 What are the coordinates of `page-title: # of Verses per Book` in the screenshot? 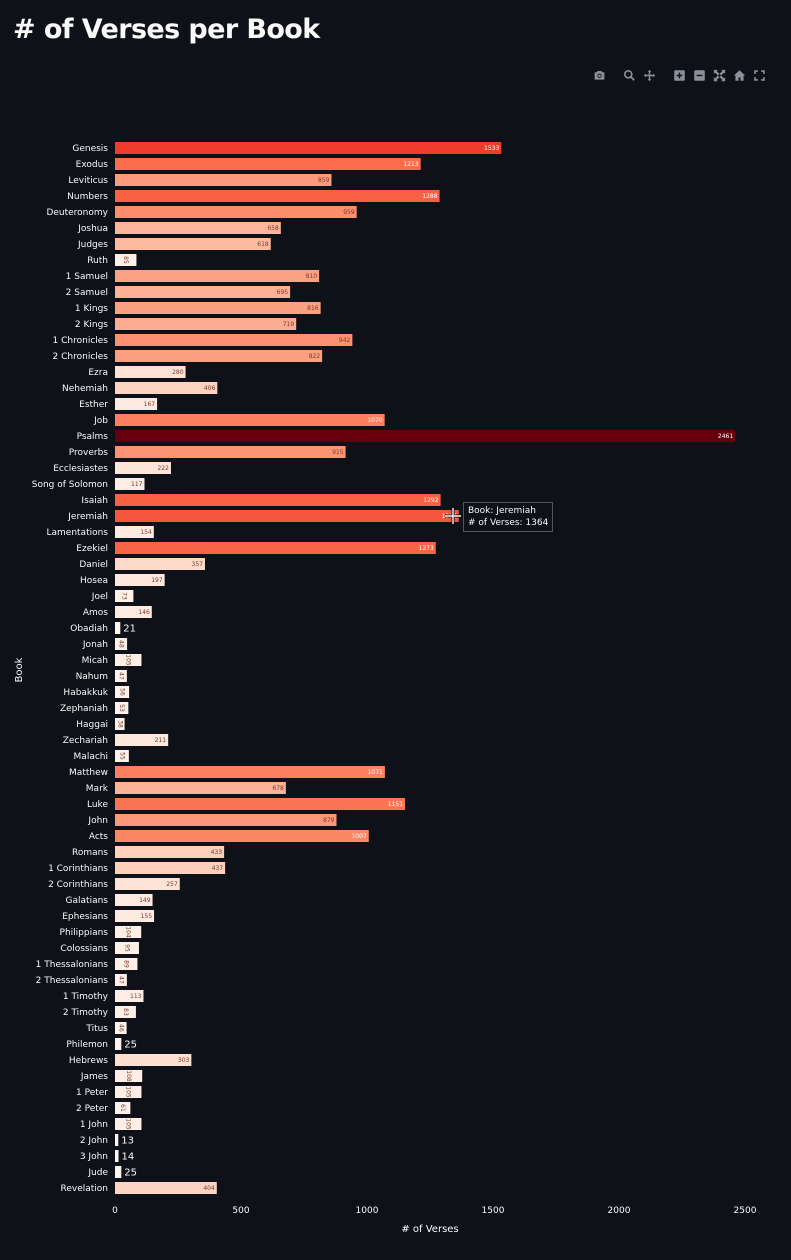 It's located at (166, 29).